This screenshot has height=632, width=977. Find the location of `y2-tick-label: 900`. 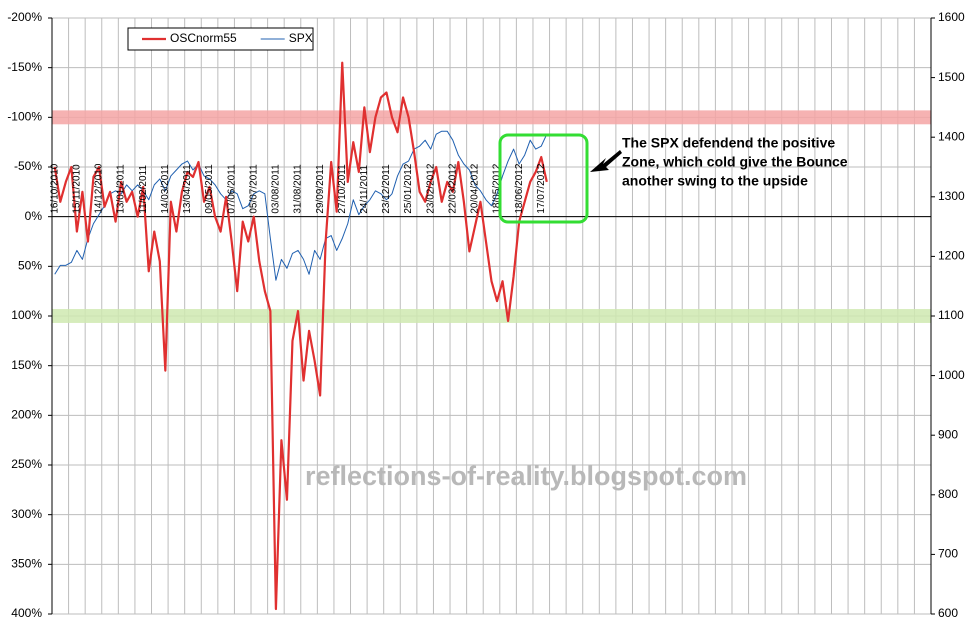

y2-tick-label: 900 is located at coordinates (948, 434).